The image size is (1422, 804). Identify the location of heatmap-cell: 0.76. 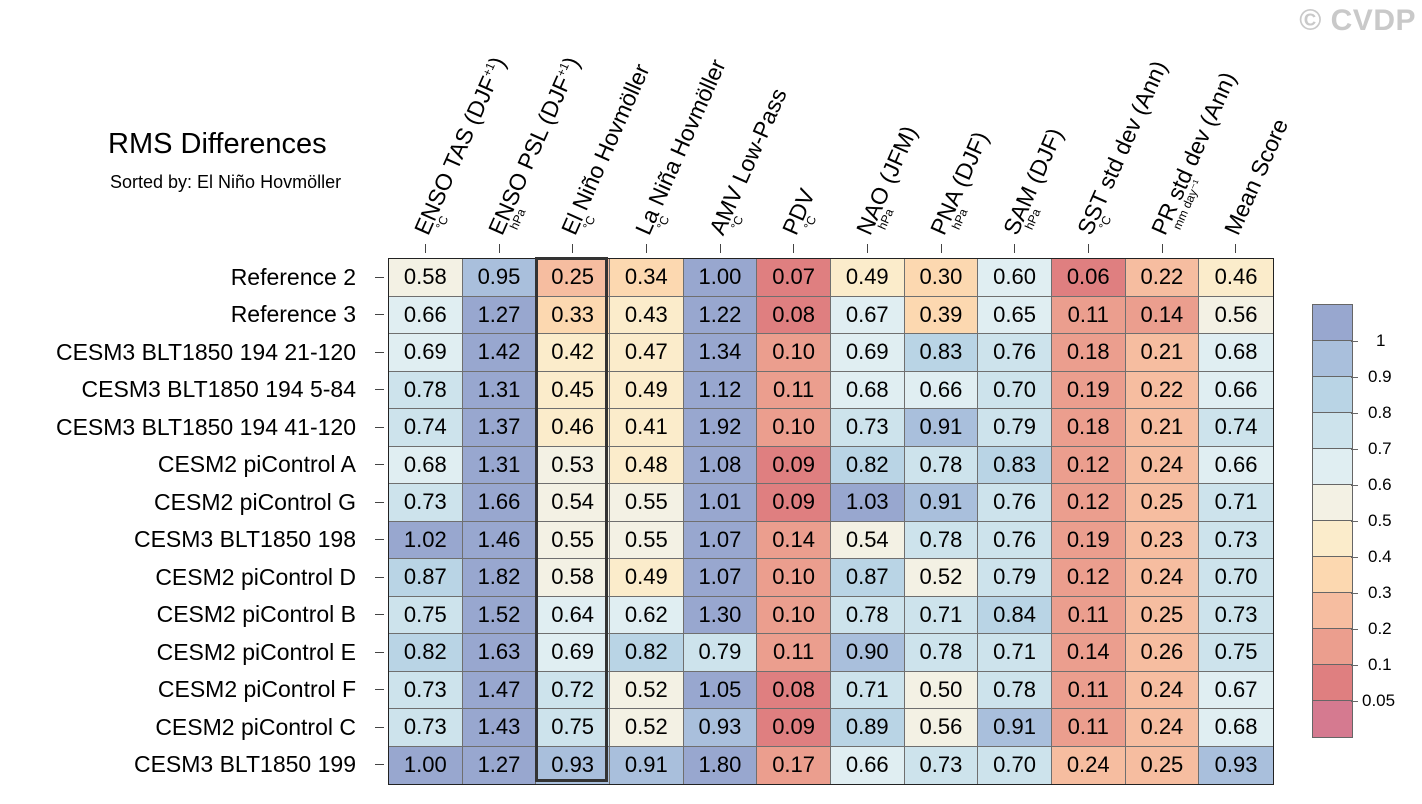
(1015, 353).